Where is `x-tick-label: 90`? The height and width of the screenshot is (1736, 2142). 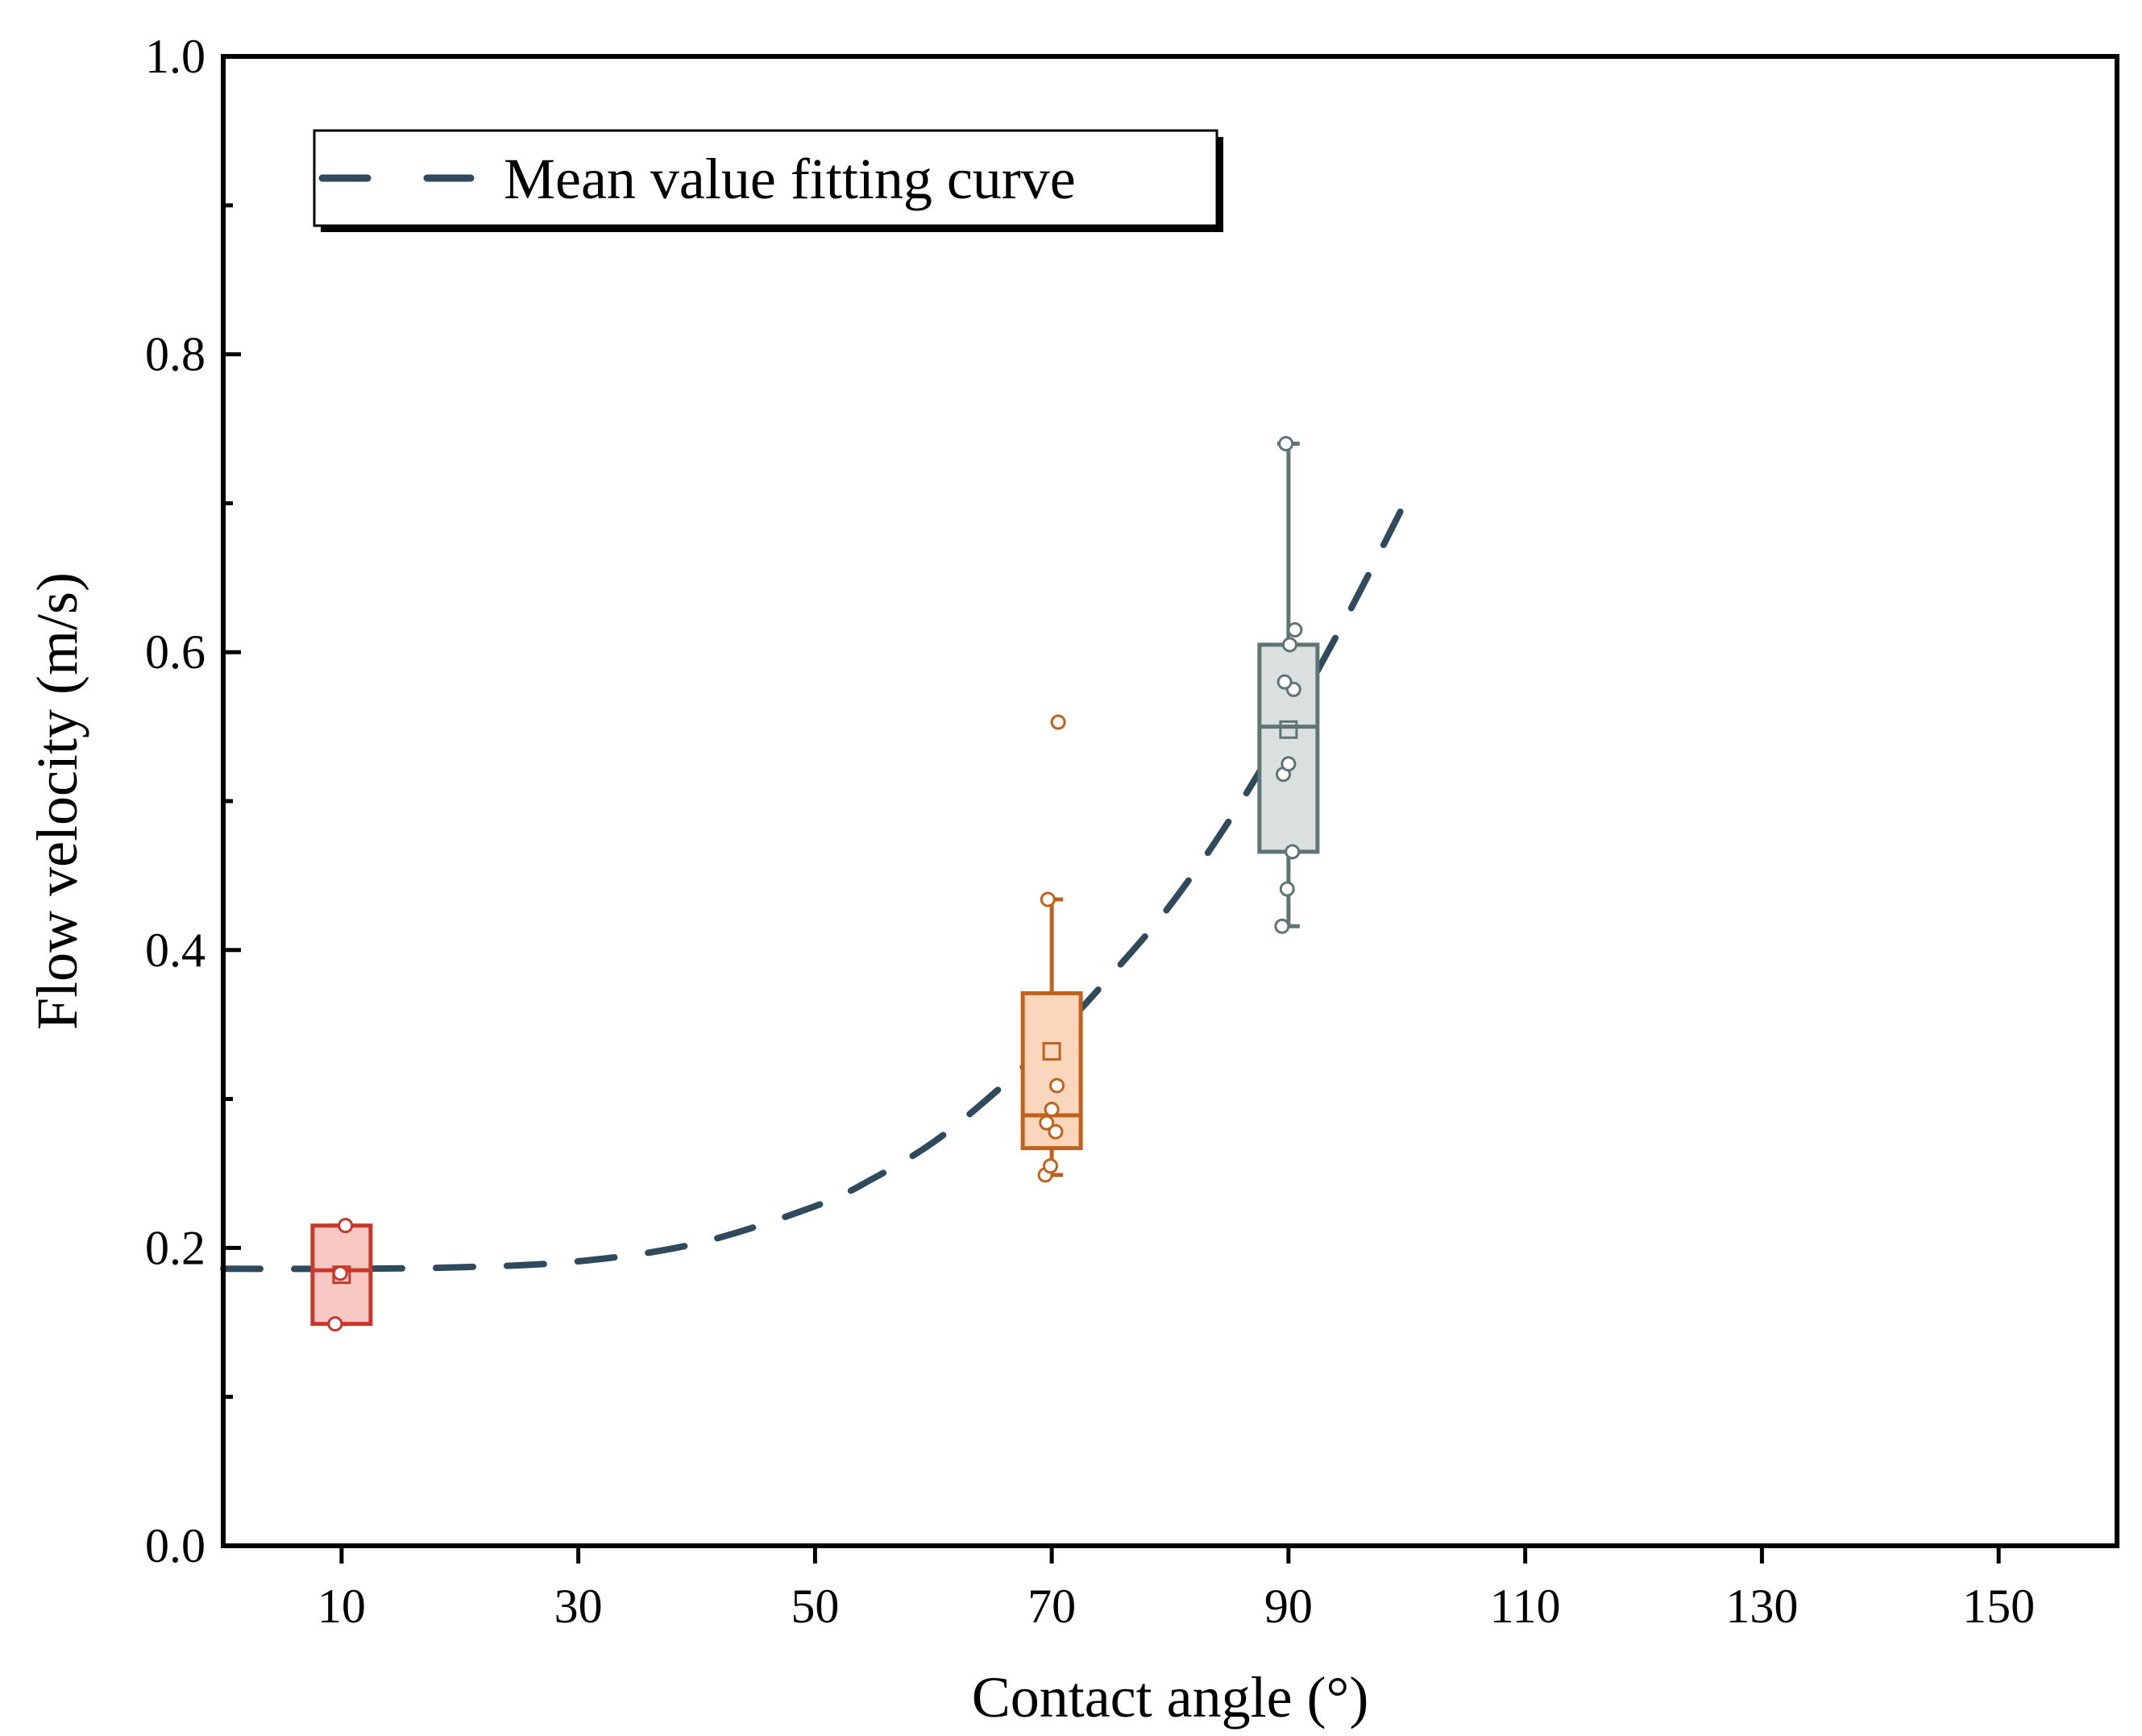
x-tick-label: 90 is located at coordinates (1288, 1606).